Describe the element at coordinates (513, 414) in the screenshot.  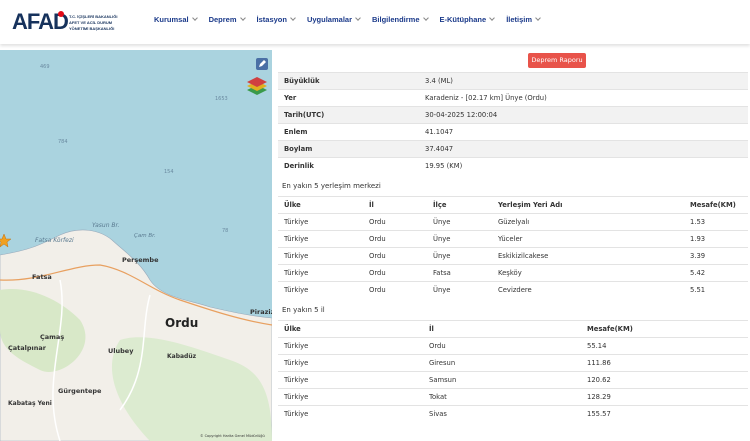
I see `table-row: Türkiye Sivas 155.57` at that location.